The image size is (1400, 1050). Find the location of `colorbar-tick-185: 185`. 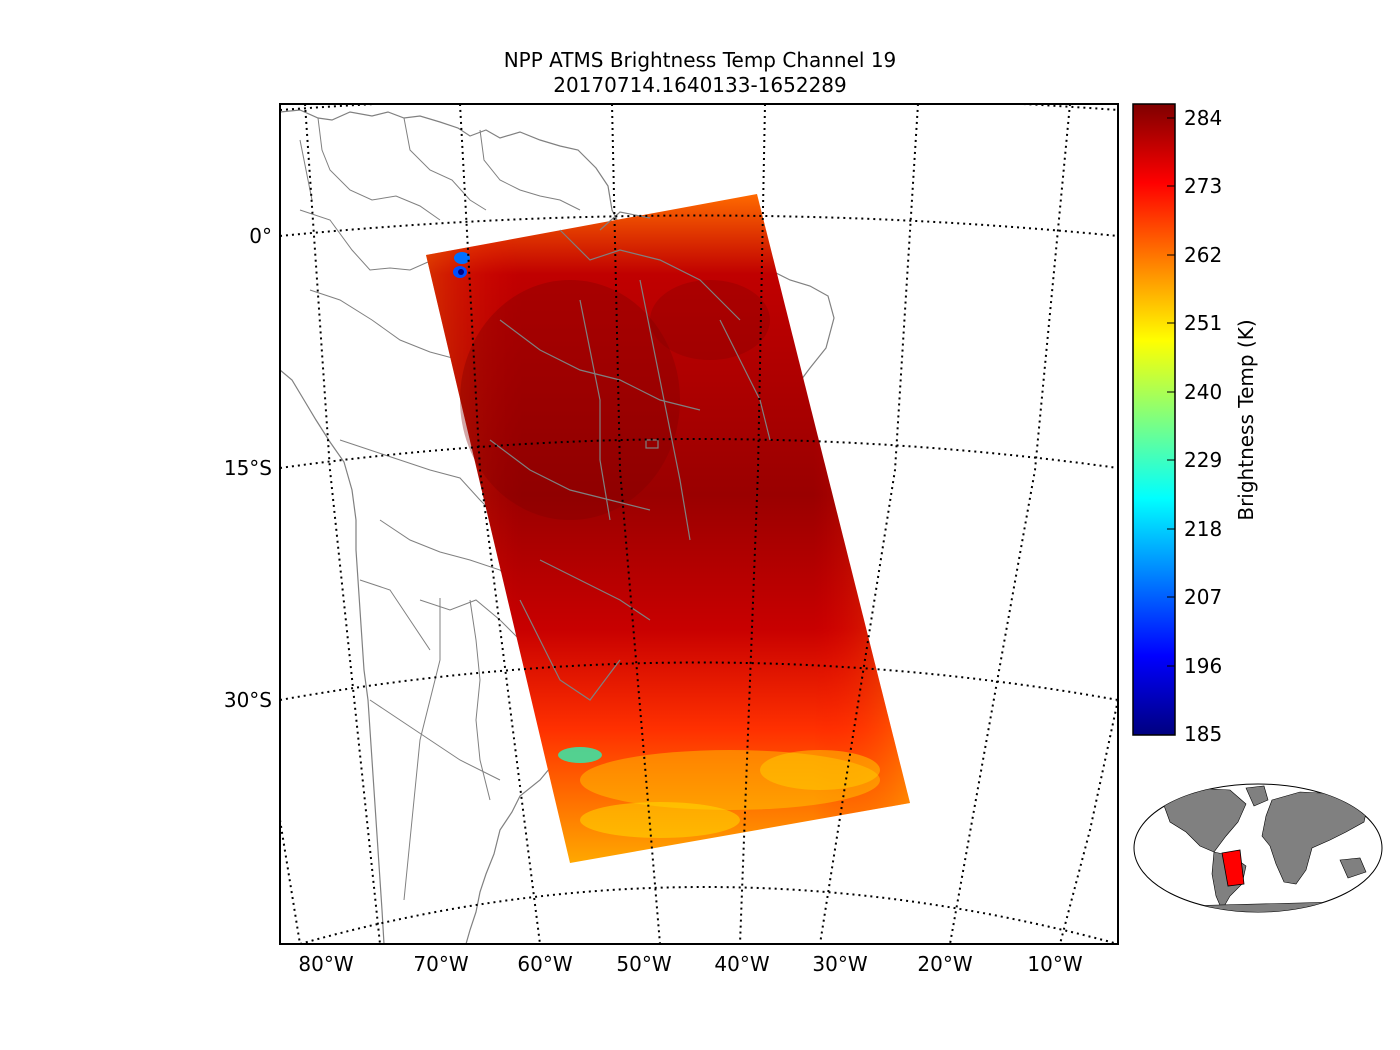

colorbar-tick-185: 185 is located at coordinates (1203, 734).